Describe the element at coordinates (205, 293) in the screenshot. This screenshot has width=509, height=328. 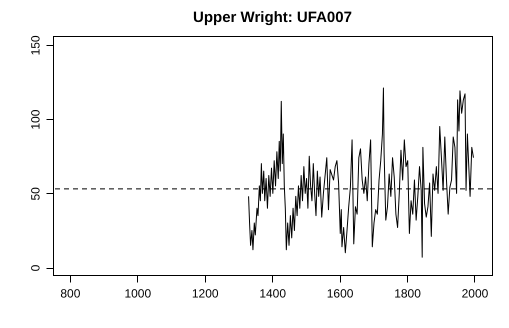
I see `x-tick-label: 1200` at that location.